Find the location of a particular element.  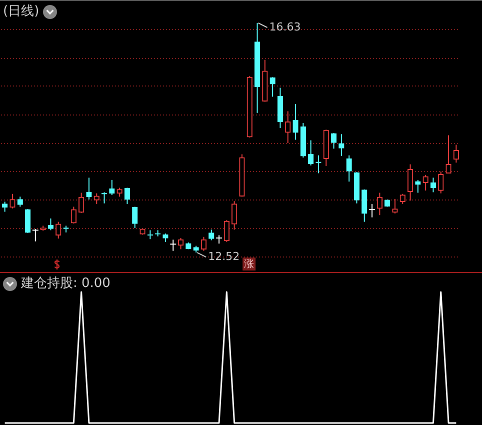

annotation: 16.63 is located at coordinates (285, 27).